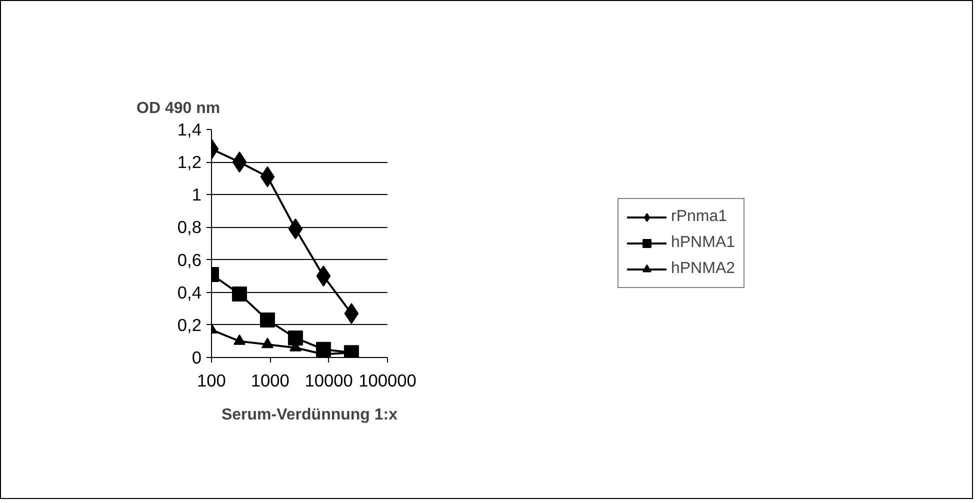 This screenshot has height=503, width=977. Describe the element at coordinates (189, 162) in the screenshot. I see `y-tick-label: 1,2` at that location.